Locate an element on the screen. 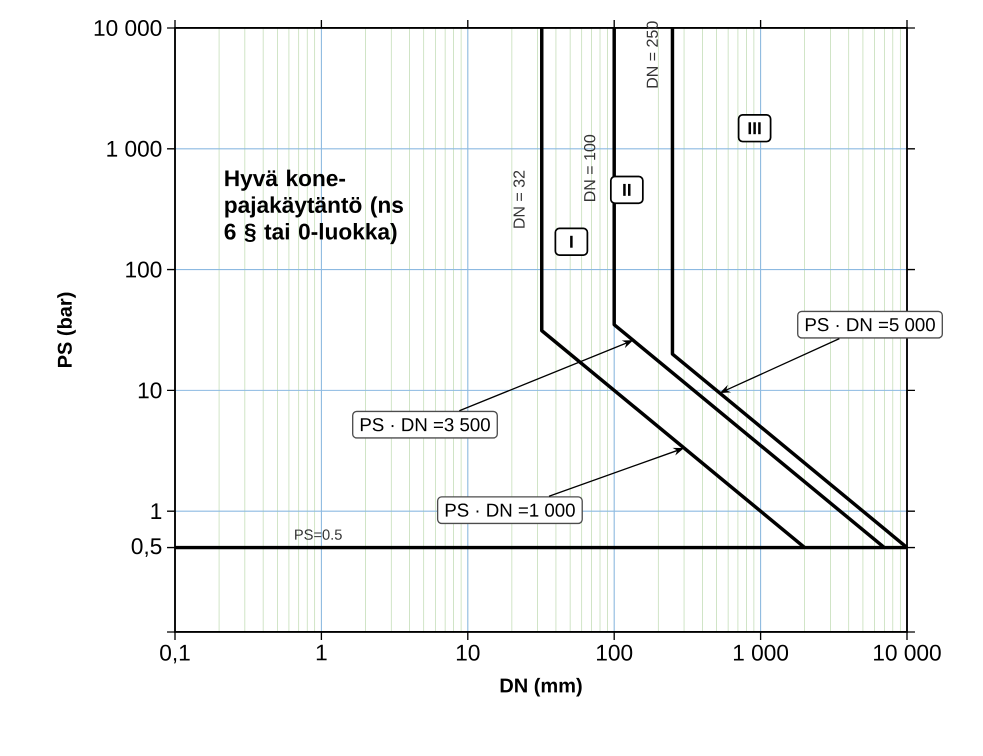 This screenshot has height=756, width=983. y-tick-label: 10 is located at coordinates (150, 390).